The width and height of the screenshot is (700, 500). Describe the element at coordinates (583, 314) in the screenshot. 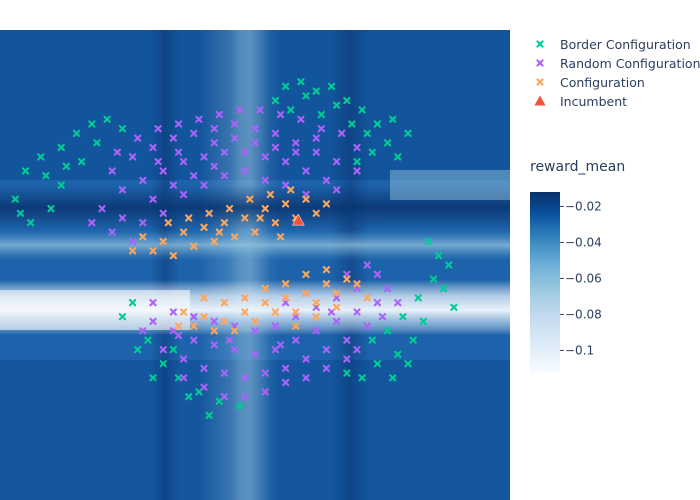

I see `colorbar-tick-label: −0.08` at that location.